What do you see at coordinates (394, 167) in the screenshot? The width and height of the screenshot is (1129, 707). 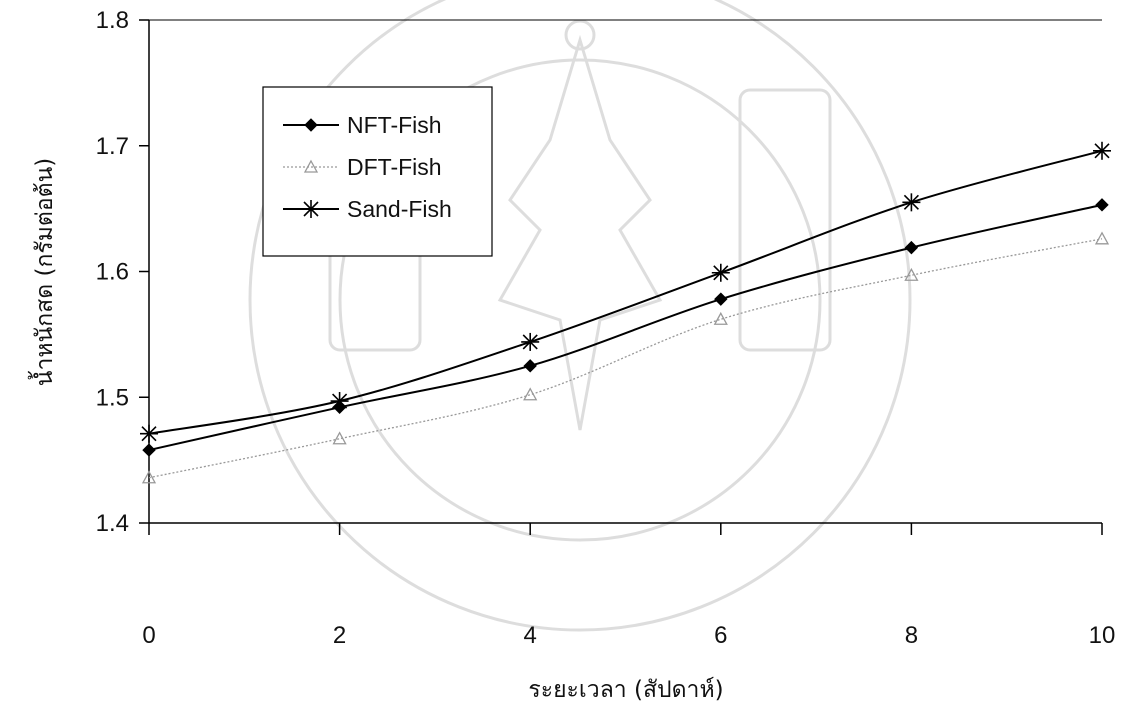 I see `legend-label: DFT-Fish` at bounding box center [394, 167].